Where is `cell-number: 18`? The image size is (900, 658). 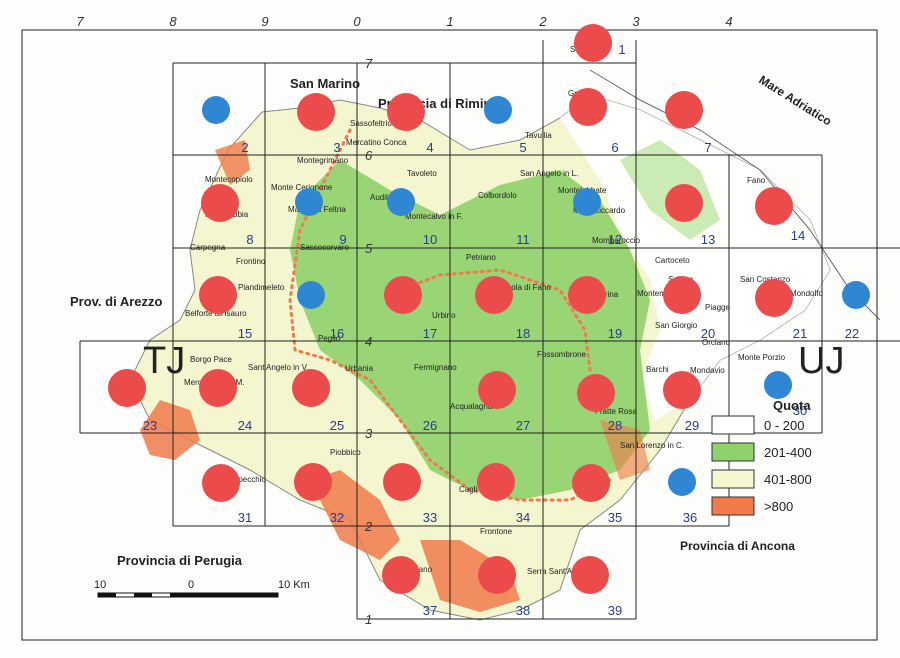 cell-number: 18 is located at coordinates (523, 333).